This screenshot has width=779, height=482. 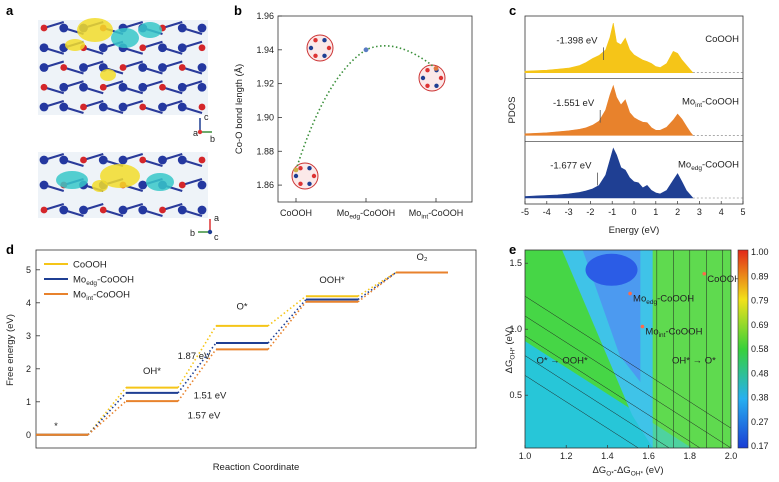 I want to click on colorbar-tick-label: 0.17, so click(x=760, y=446).